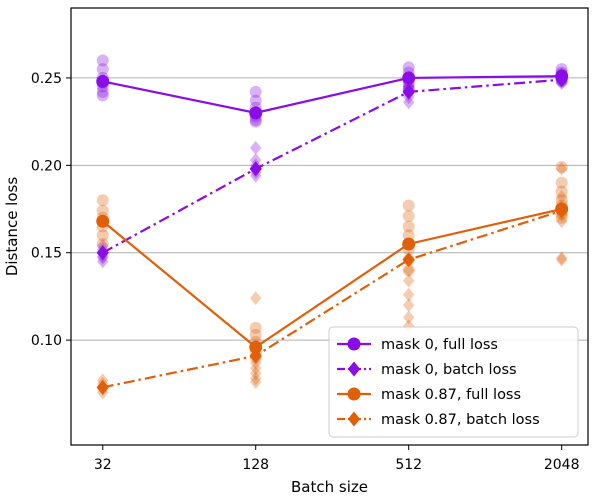  What do you see at coordinates (562, 465) in the screenshot?
I see `x-tick-label: 2048` at bounding box center [562, 465].